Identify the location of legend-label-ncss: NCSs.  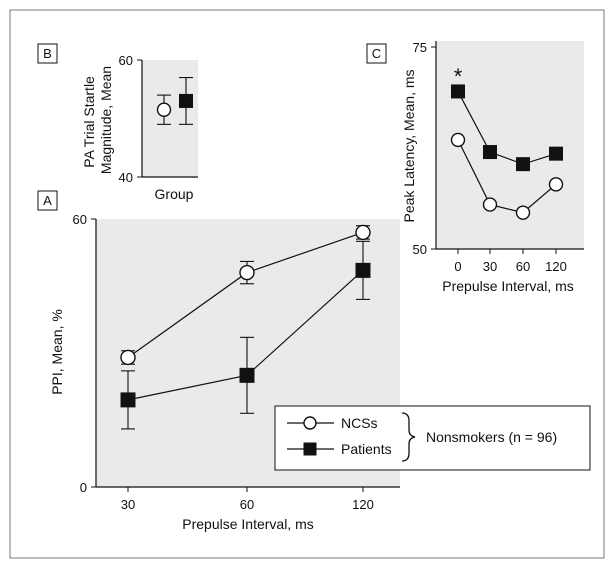
(359, 423).